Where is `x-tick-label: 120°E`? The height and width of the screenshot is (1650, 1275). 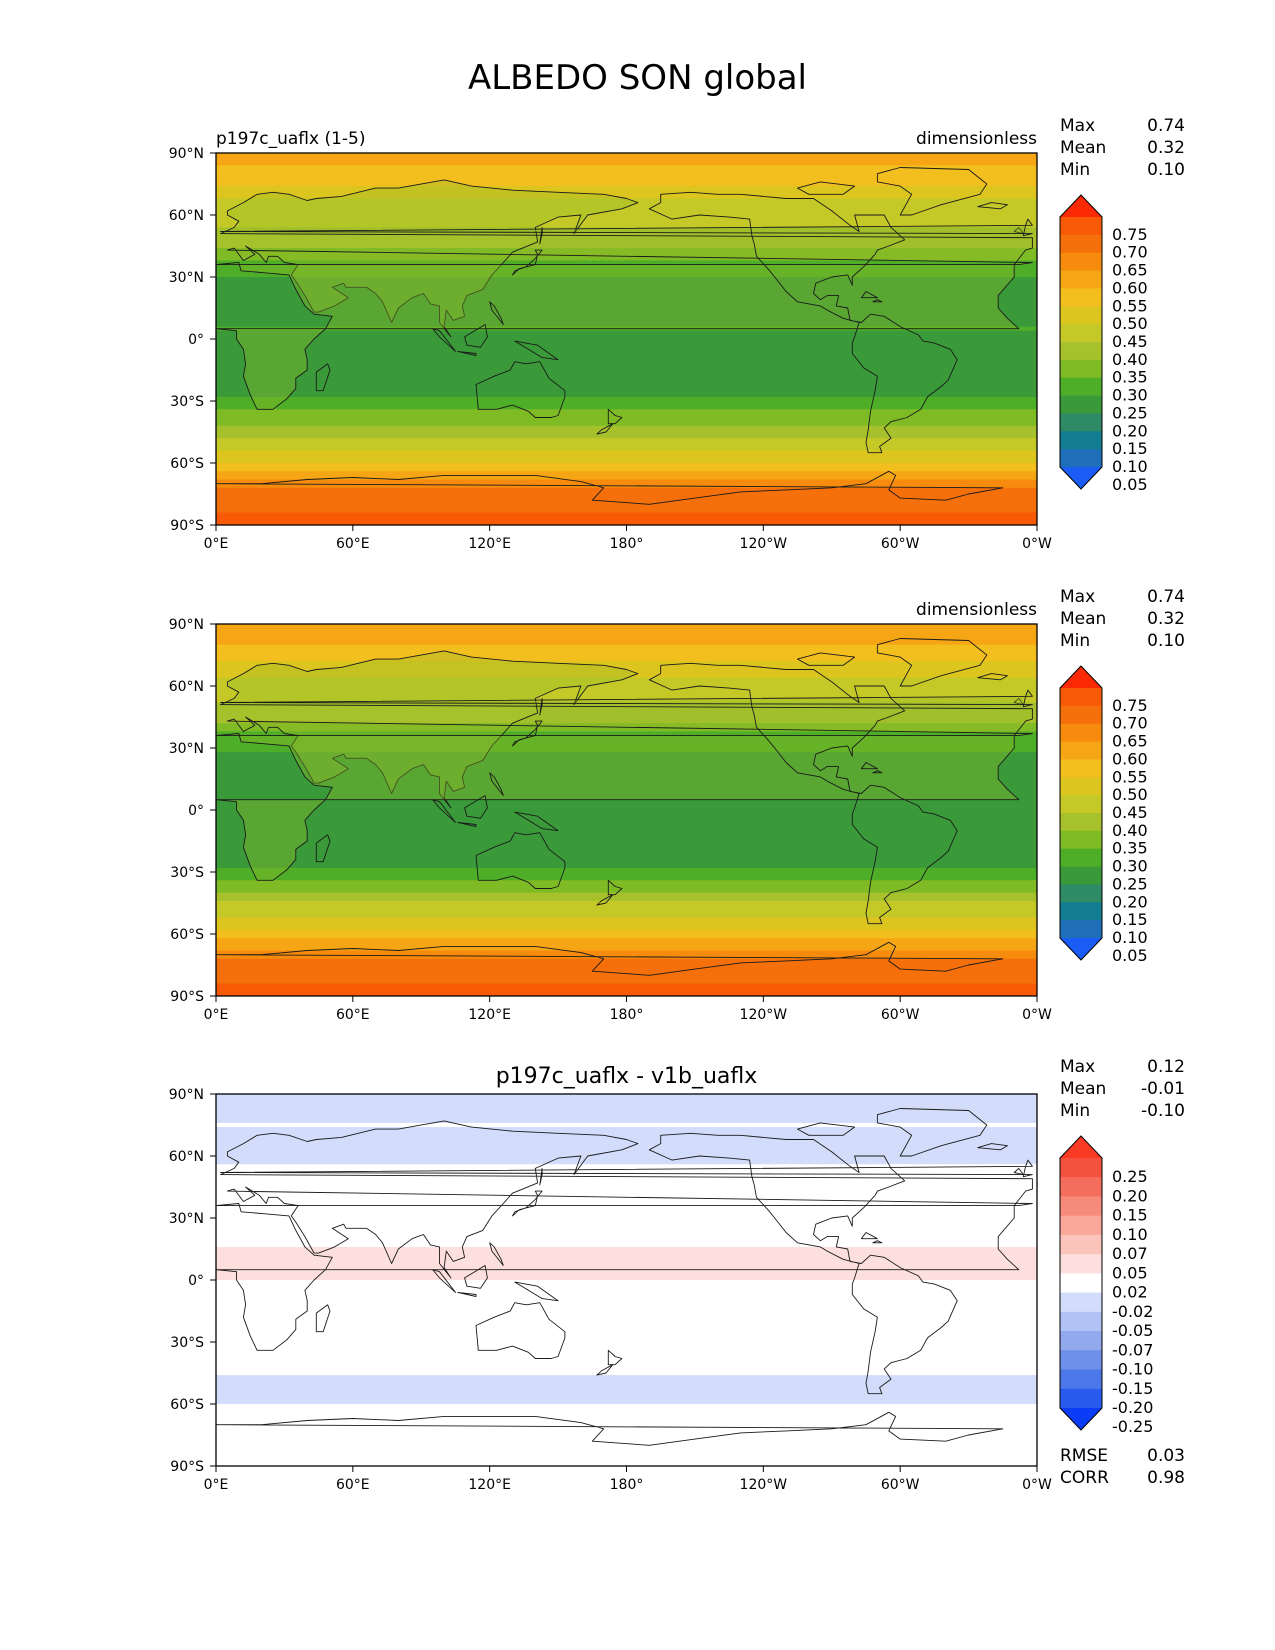
x-tick-label: 120°E is located at coordinates (489, 1485).